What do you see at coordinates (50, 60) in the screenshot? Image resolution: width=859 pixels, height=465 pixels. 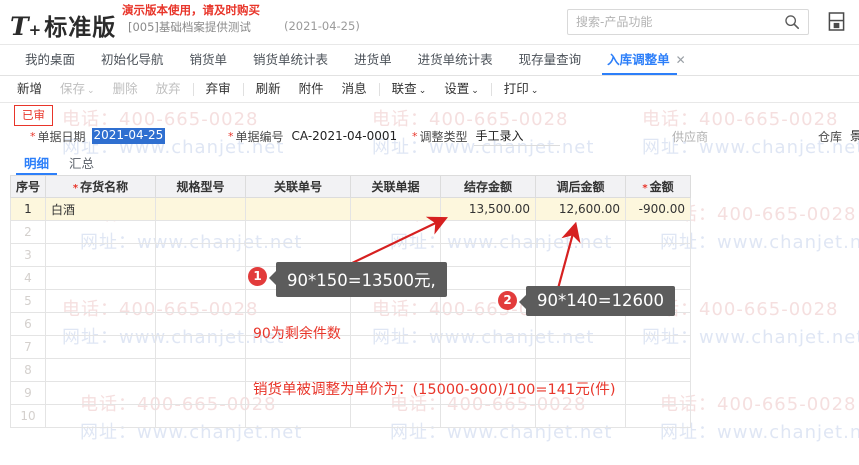 I see `module-tab-0: 我的桌面` at bounding box center [50, 60].